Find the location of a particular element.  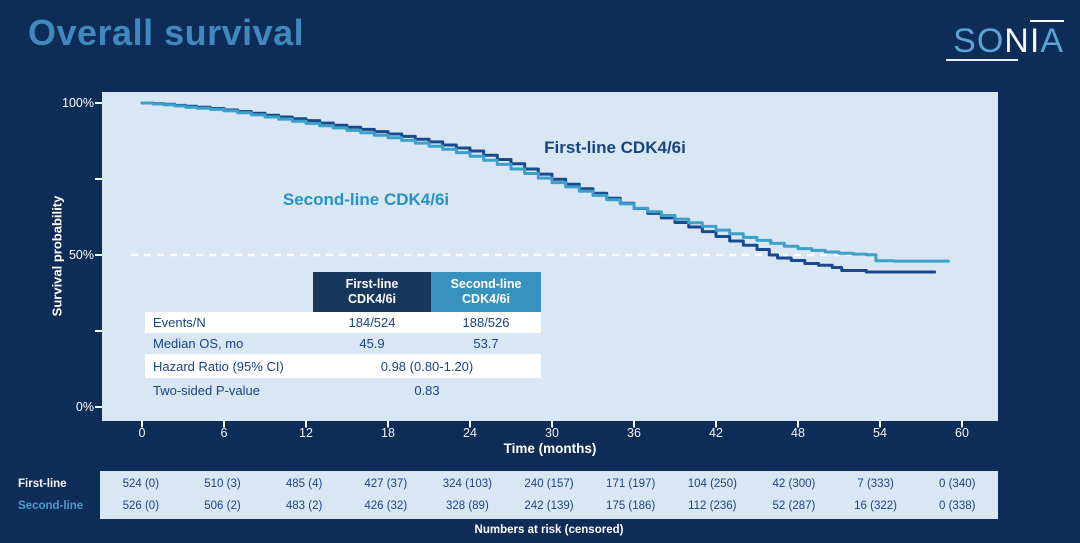

risk-table-caption: Numbers at risk (censored) is located at coordinates (549, 530).